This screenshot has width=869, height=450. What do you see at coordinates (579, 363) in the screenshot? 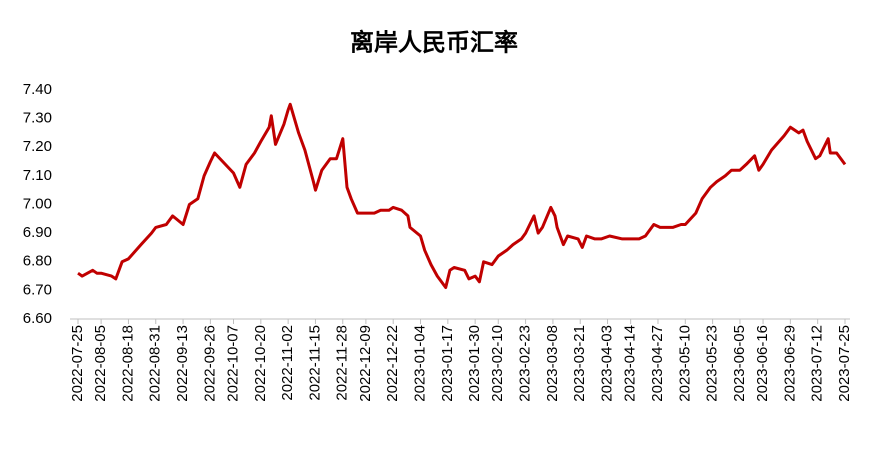
I see `x-tick-label: 2023-03-21` at bounding box center [579, 363].